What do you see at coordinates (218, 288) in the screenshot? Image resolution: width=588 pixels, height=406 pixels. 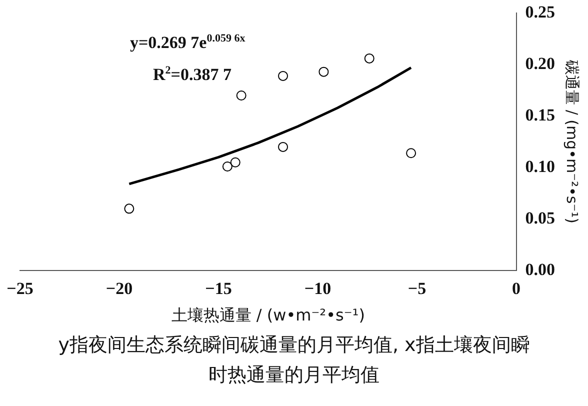 I see `x-tick-label: −15` at bounding box center [218, 288].